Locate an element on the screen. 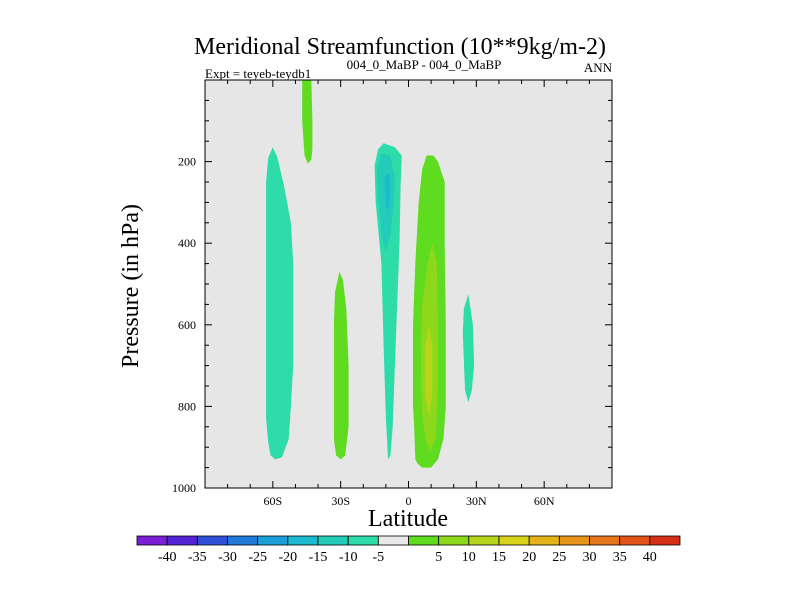  colorbar-label: -35 is located at coordinates (197, 557).